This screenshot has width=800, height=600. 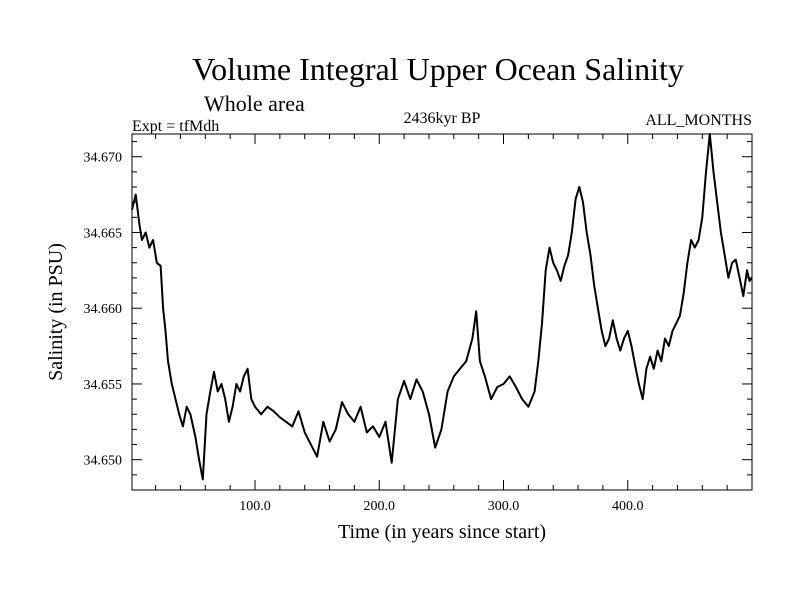 I want to click on months-label: ALL_MONTHS, so click(x=698, y=120).